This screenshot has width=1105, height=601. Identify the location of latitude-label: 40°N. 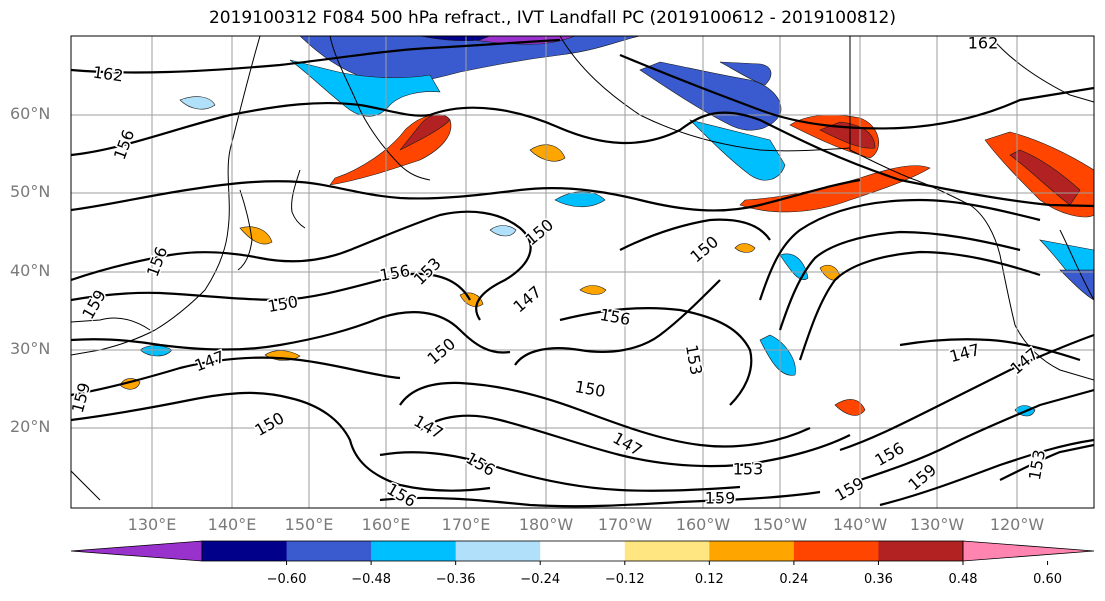
(30, 270).